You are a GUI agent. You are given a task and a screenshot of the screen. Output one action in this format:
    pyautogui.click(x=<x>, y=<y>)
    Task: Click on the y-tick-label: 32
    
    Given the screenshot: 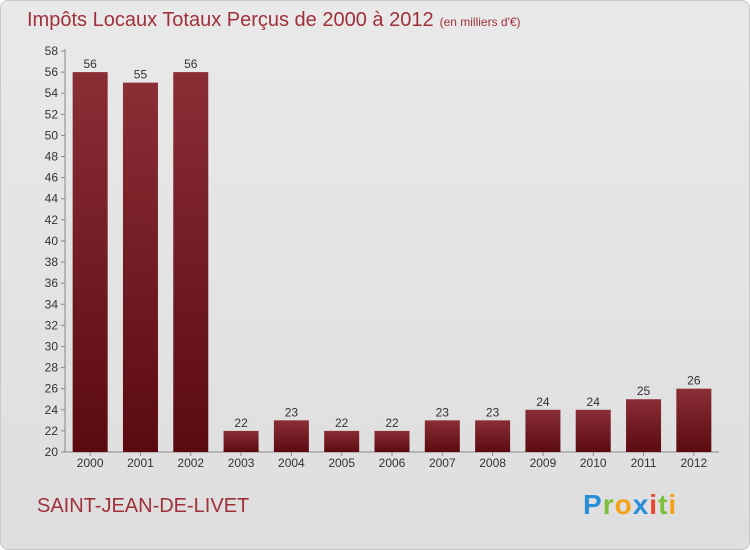 What is the action you would take?
    pyautogui.click(x=52, y=325)
    